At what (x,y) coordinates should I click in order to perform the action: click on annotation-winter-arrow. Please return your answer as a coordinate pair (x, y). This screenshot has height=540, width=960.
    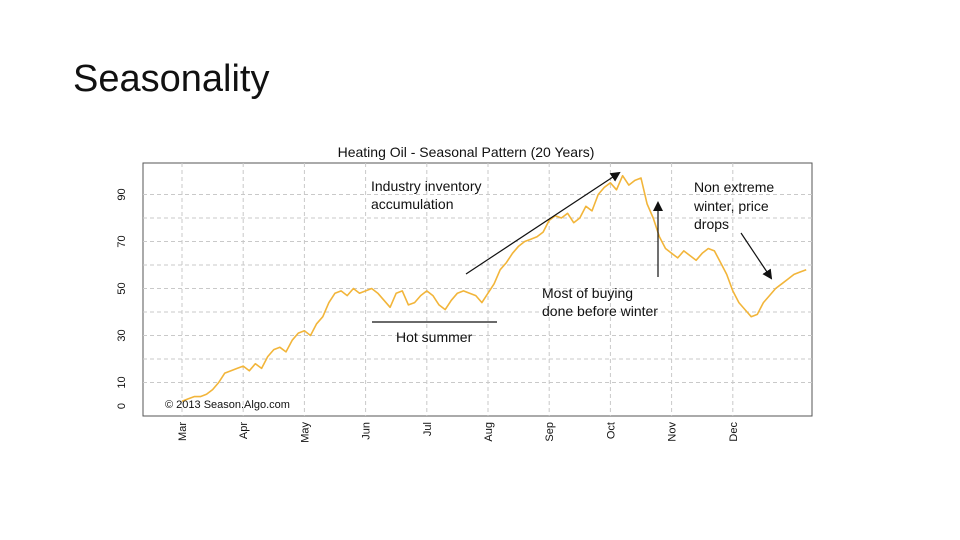
    Looking at the image, I should click on (756, 256).